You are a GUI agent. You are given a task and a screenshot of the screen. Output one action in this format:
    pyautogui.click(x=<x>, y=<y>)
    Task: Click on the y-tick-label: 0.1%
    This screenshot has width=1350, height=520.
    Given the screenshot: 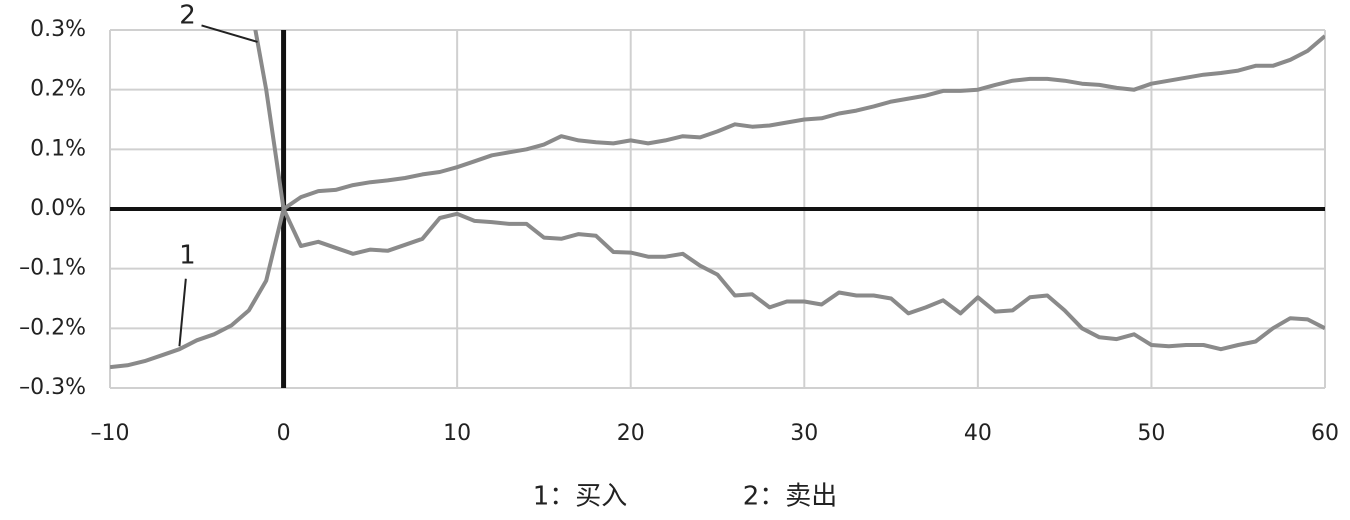 What is the action you would take?
    pyautogui.click(x=58, y=148)
    